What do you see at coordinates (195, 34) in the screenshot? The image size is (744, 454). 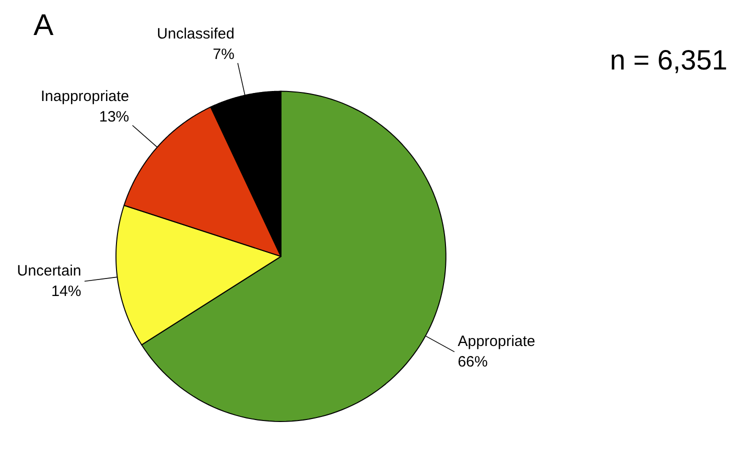 I see `slice-label: Unclassifed` at bounding box center [195, 34].